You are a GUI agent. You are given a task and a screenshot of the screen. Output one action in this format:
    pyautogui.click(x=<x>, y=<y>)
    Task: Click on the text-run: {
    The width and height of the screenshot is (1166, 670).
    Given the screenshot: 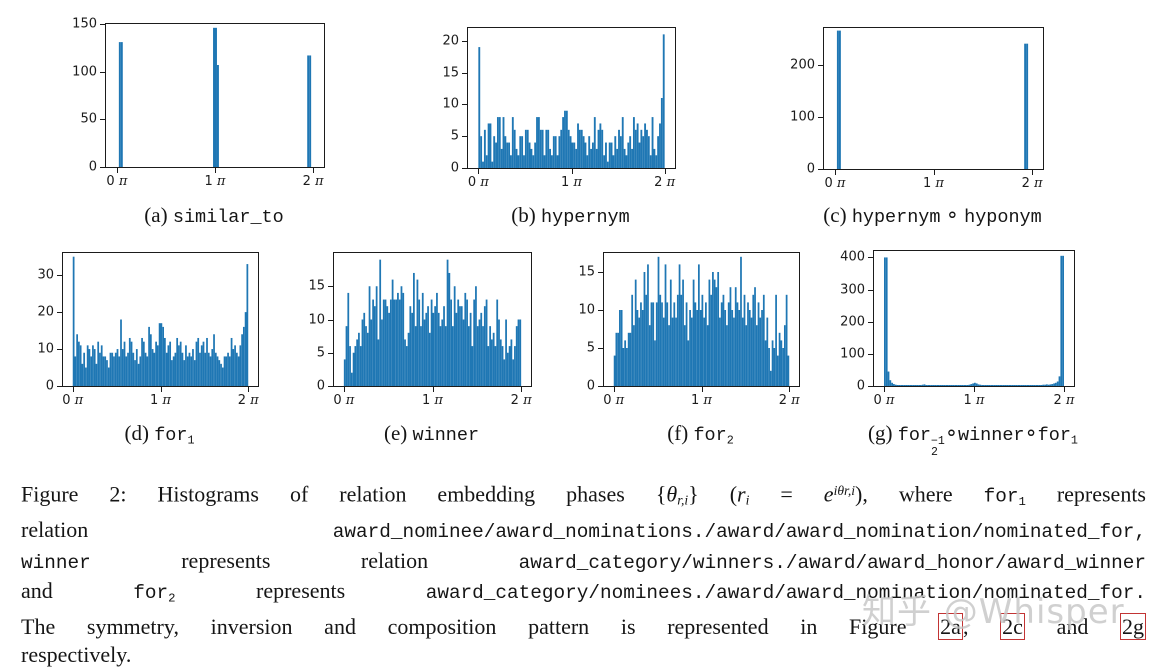 What is the action you would take?
    pyautogui.click(x=661, y=494)
    